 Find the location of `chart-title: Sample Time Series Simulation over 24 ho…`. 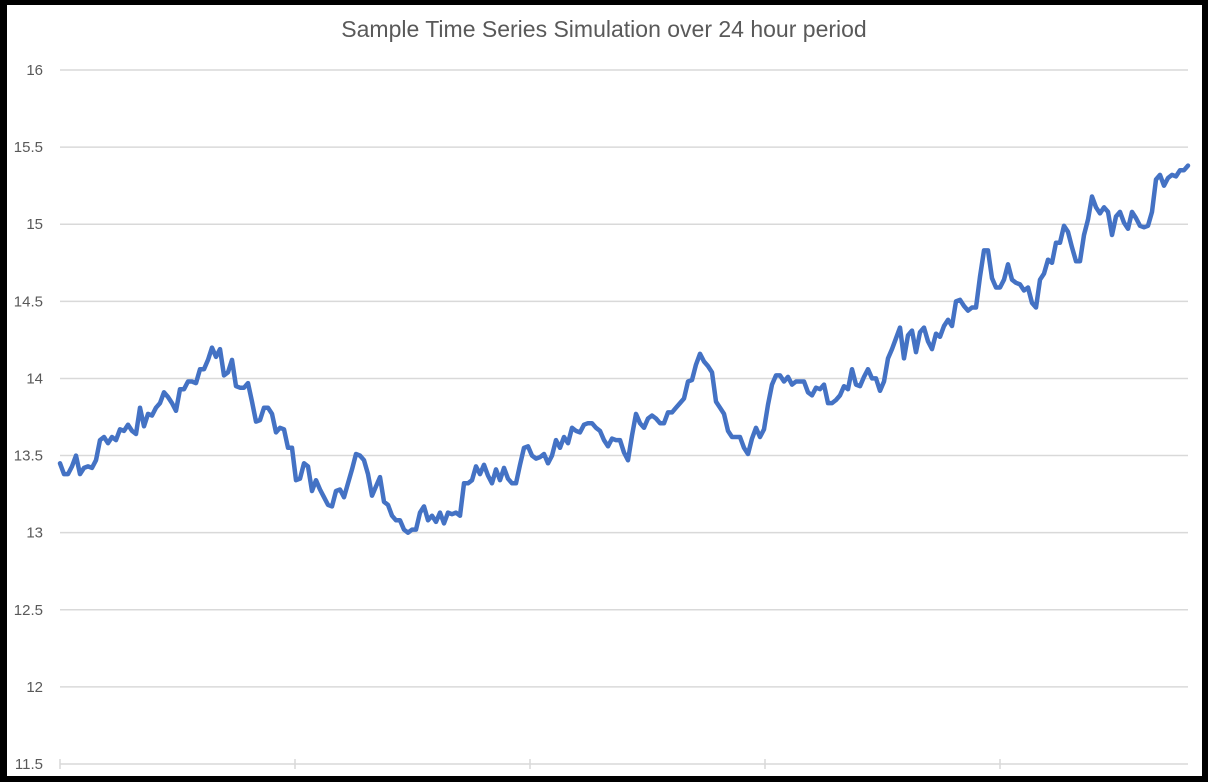

chart-title: Sample Time Series Simulation over 24 ho… is located at coordinates (603, 29).